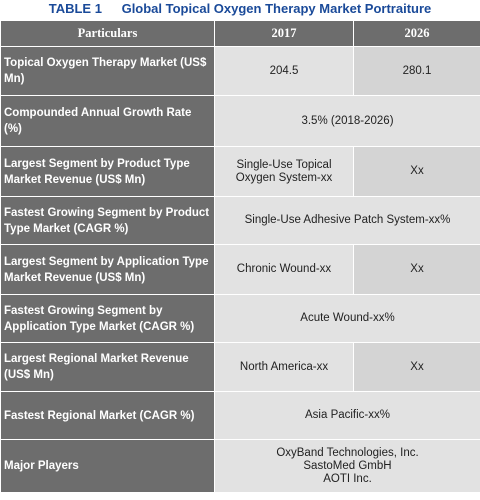 The width and height of the screenshot is (480, 500). Describe the element at coordinates (107, 367) in the screenshot. I see `row-label: Largest Regional Market Revenue (US$ Mn)` at that location.